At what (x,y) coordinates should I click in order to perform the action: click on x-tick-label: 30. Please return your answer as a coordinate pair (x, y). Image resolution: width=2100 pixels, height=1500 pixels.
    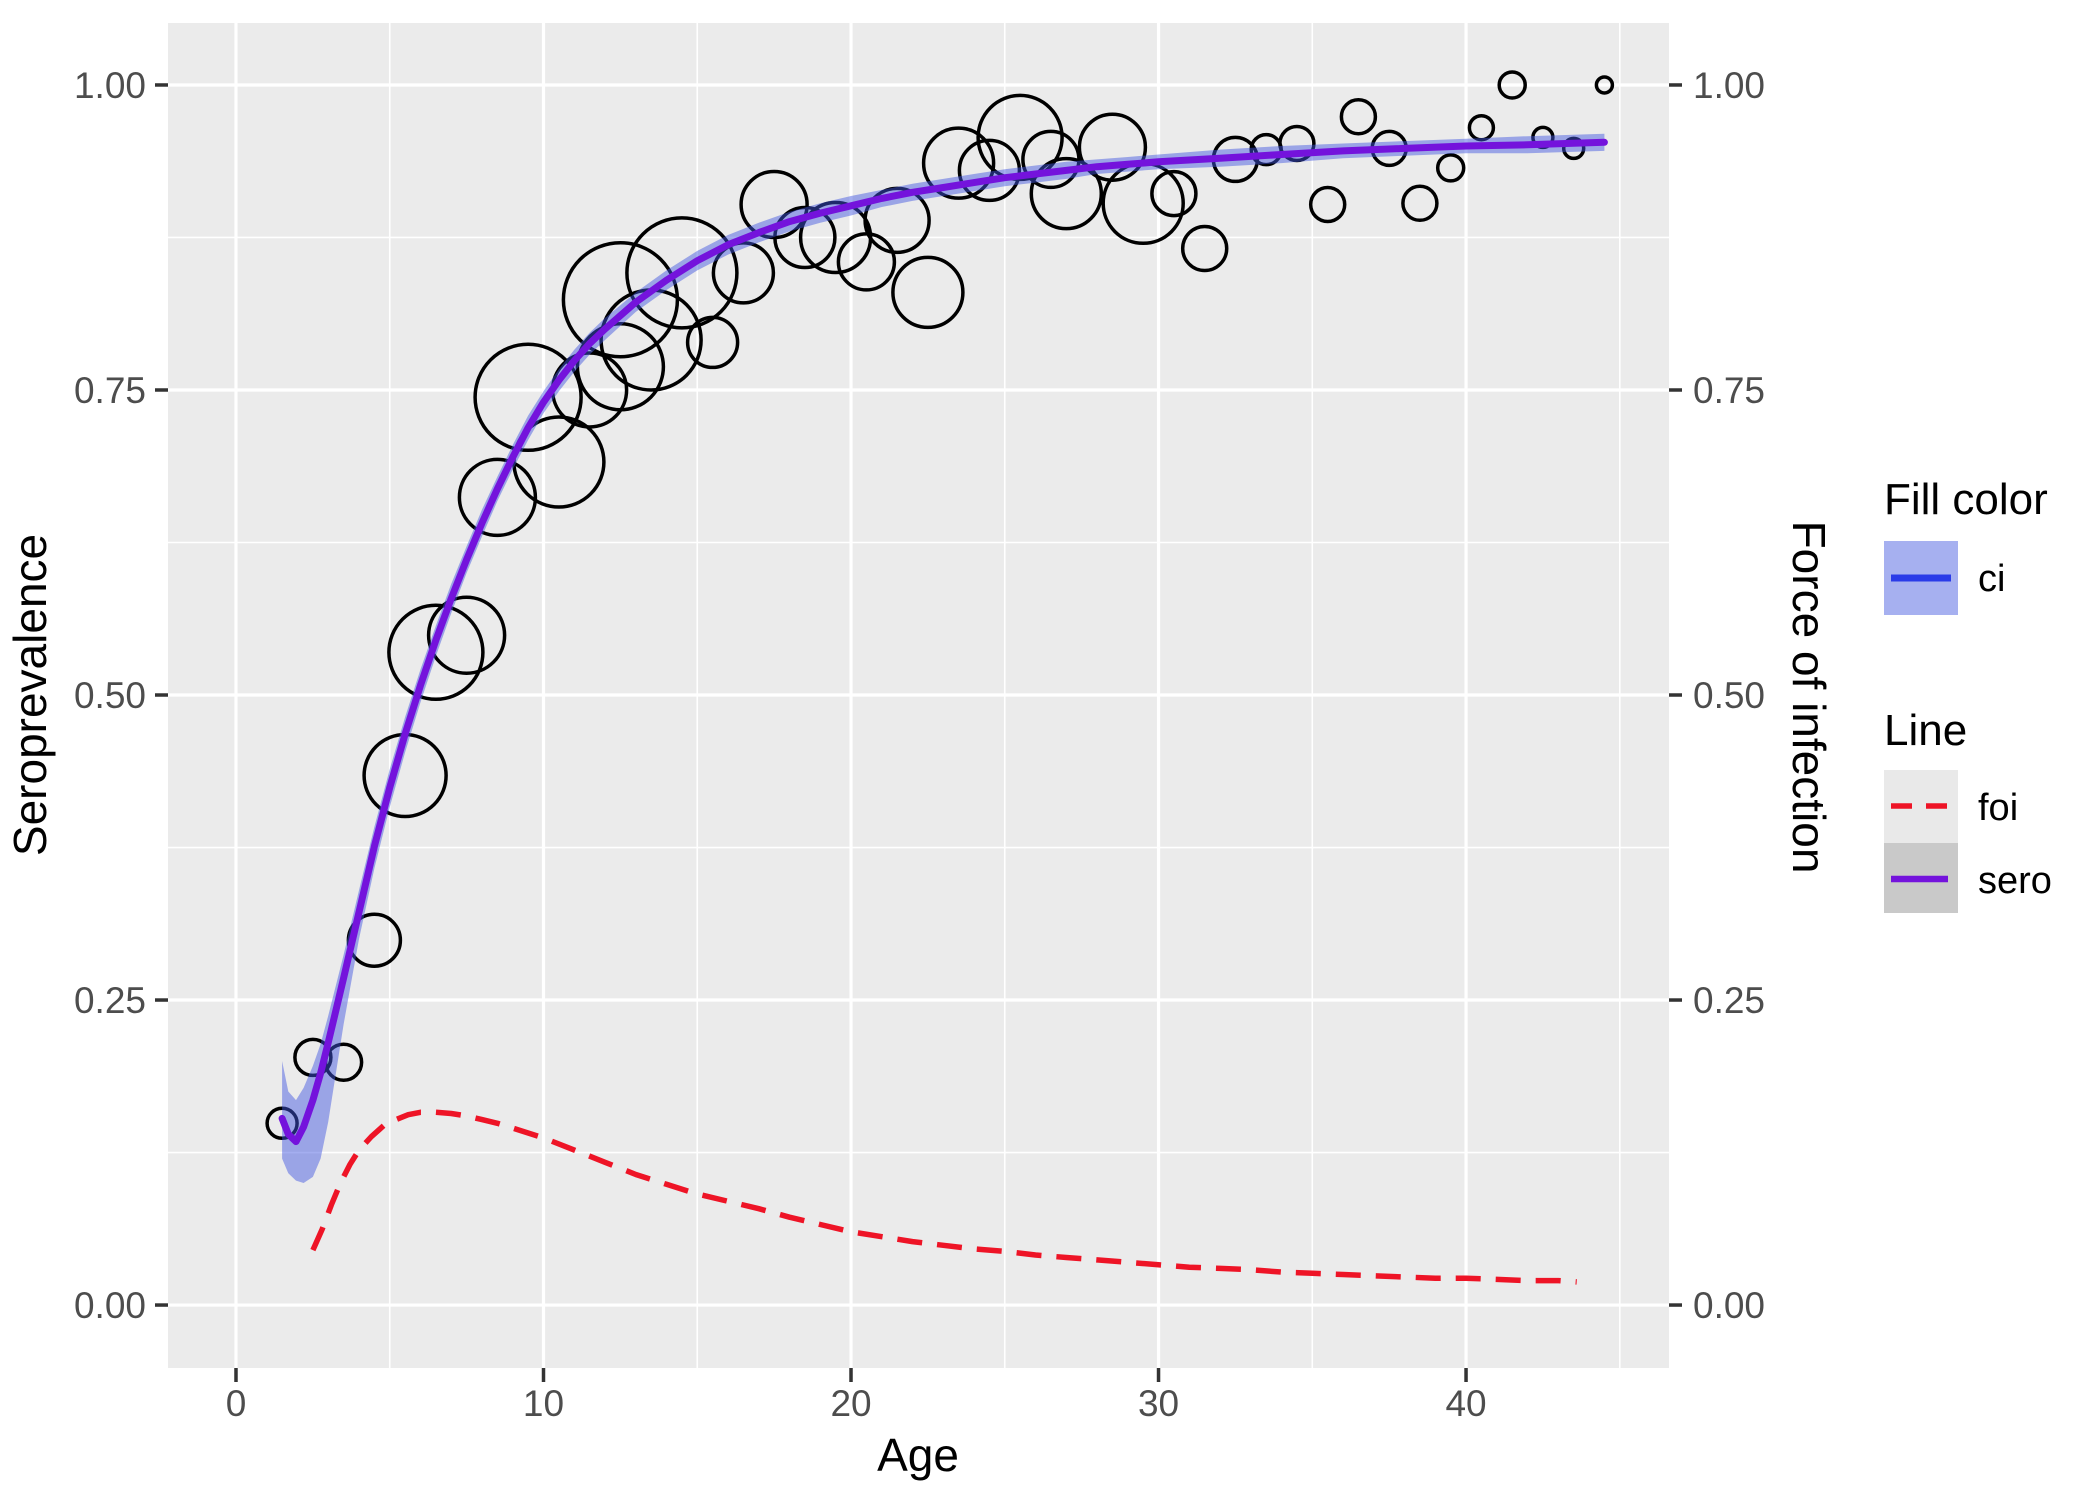
    Looking at the image, I should click on (1158, 1403).